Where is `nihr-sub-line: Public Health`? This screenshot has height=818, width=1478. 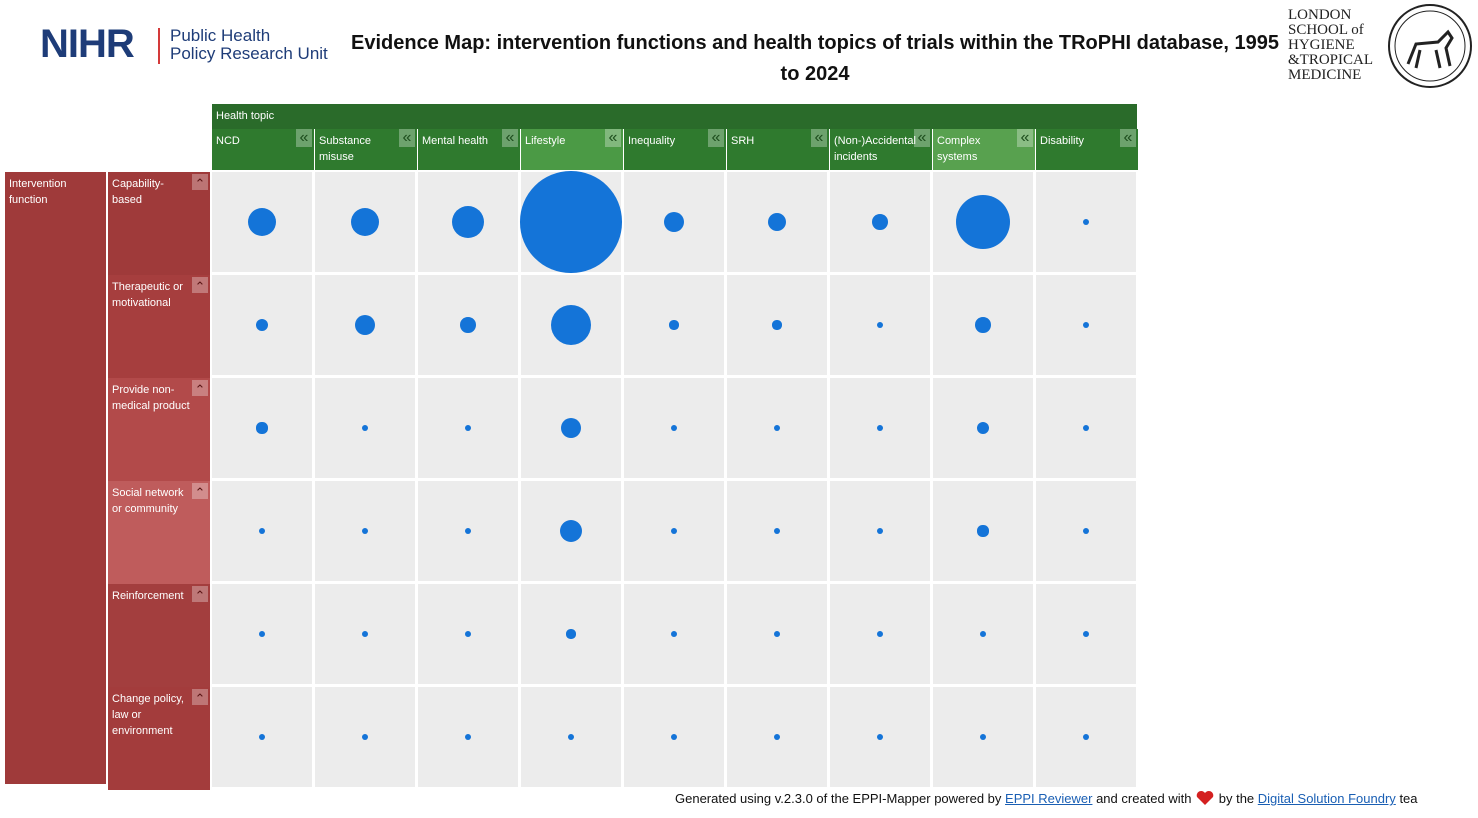
nihr-sub-line: Public Health is located at coordinates (220, 35).